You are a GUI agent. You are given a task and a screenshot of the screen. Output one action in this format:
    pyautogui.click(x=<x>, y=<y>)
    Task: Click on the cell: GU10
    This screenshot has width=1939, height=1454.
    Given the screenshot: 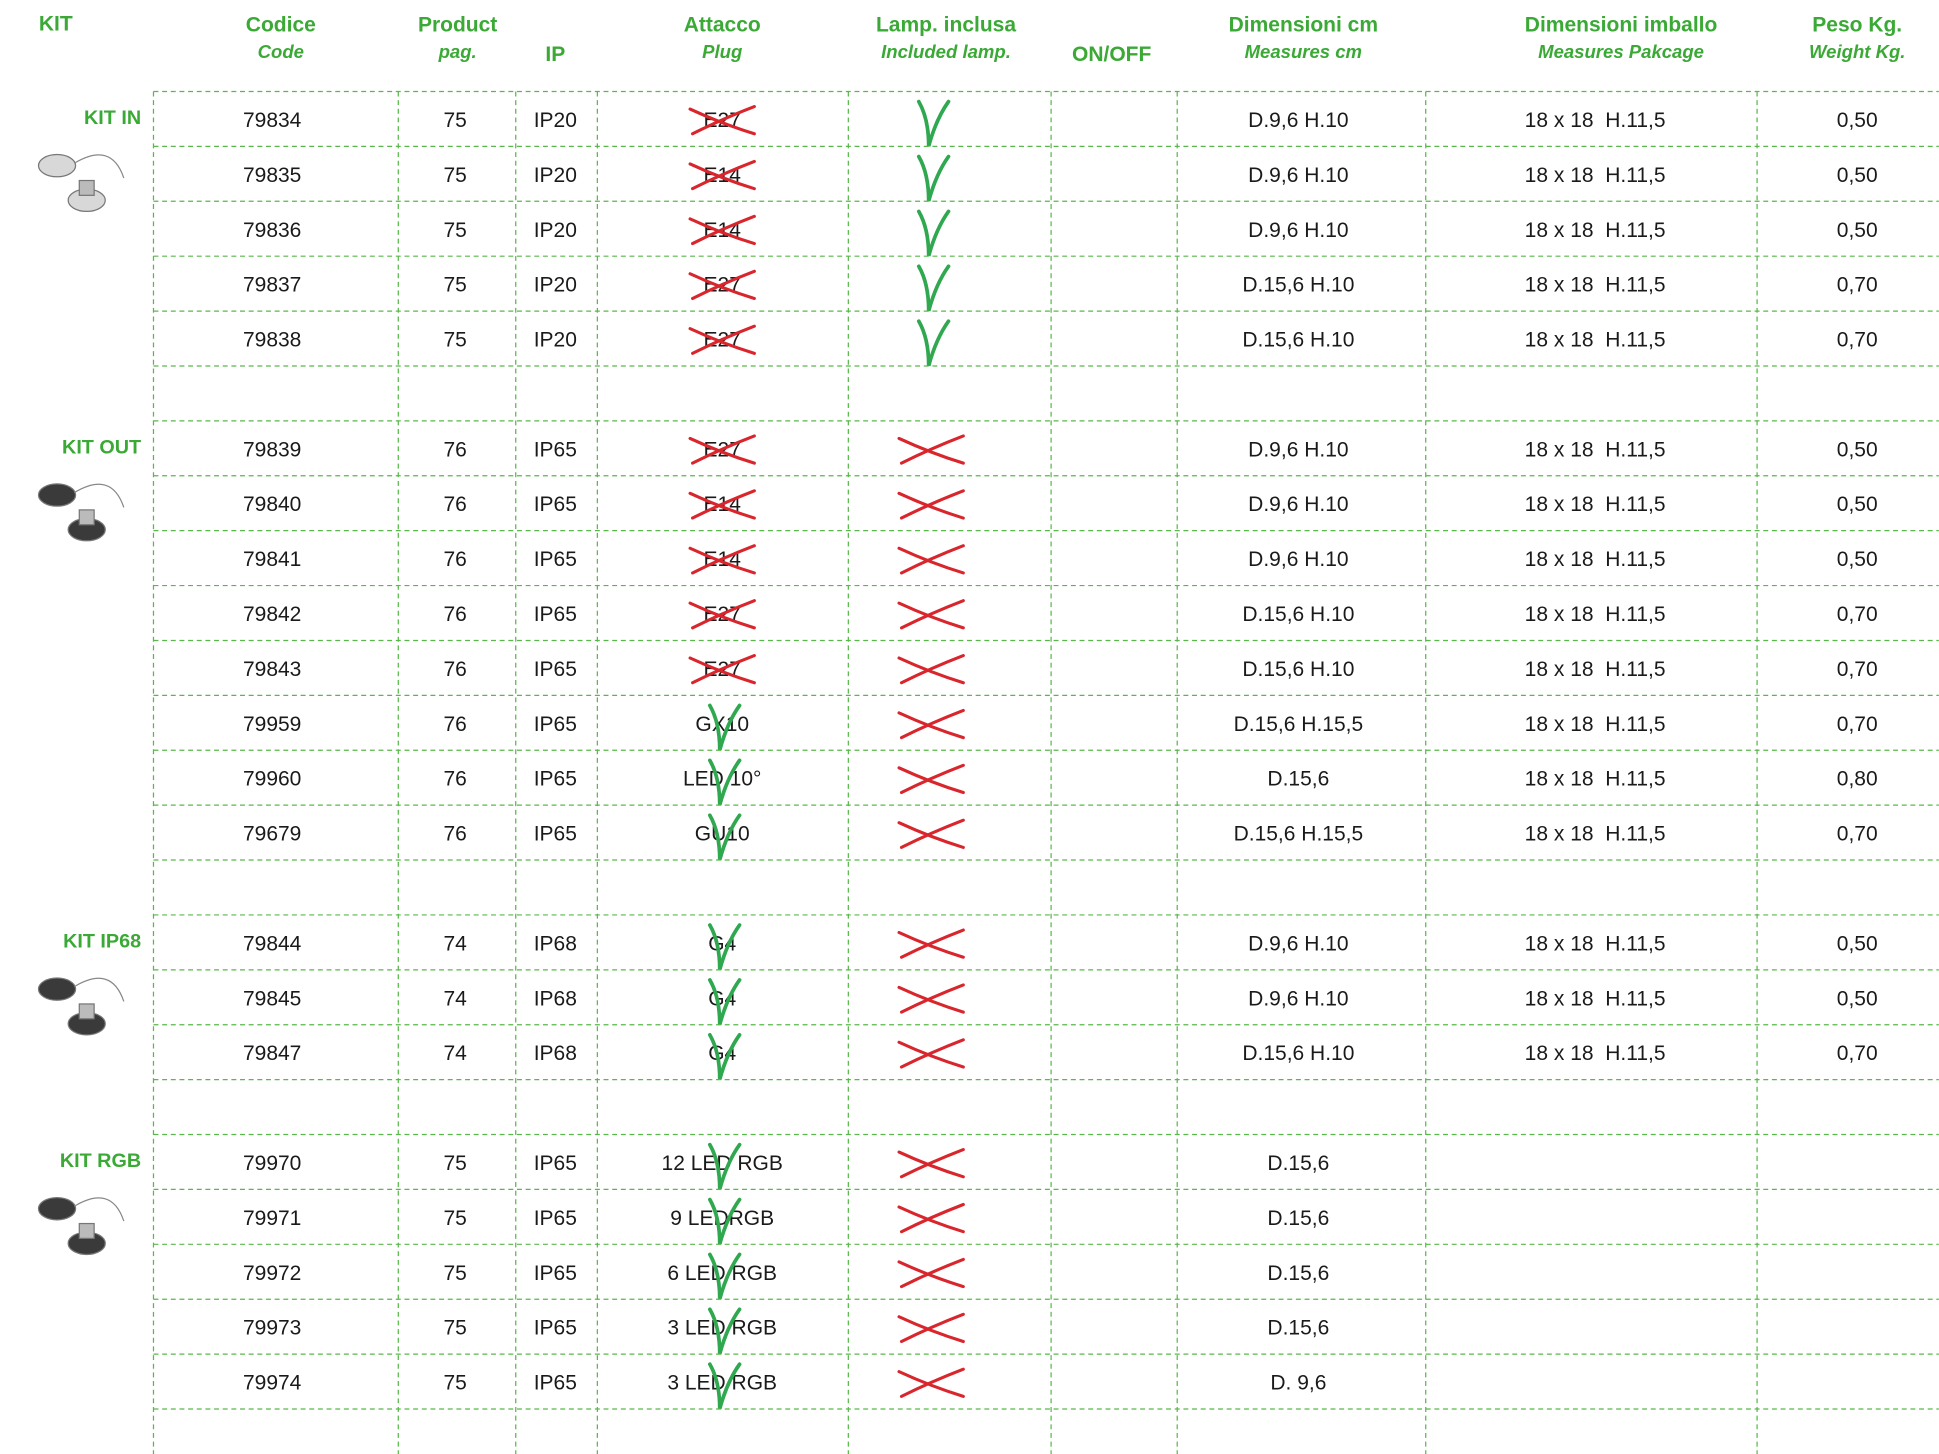 What is the action you would take?
    pyautogui.click(x=722, y=834)
    